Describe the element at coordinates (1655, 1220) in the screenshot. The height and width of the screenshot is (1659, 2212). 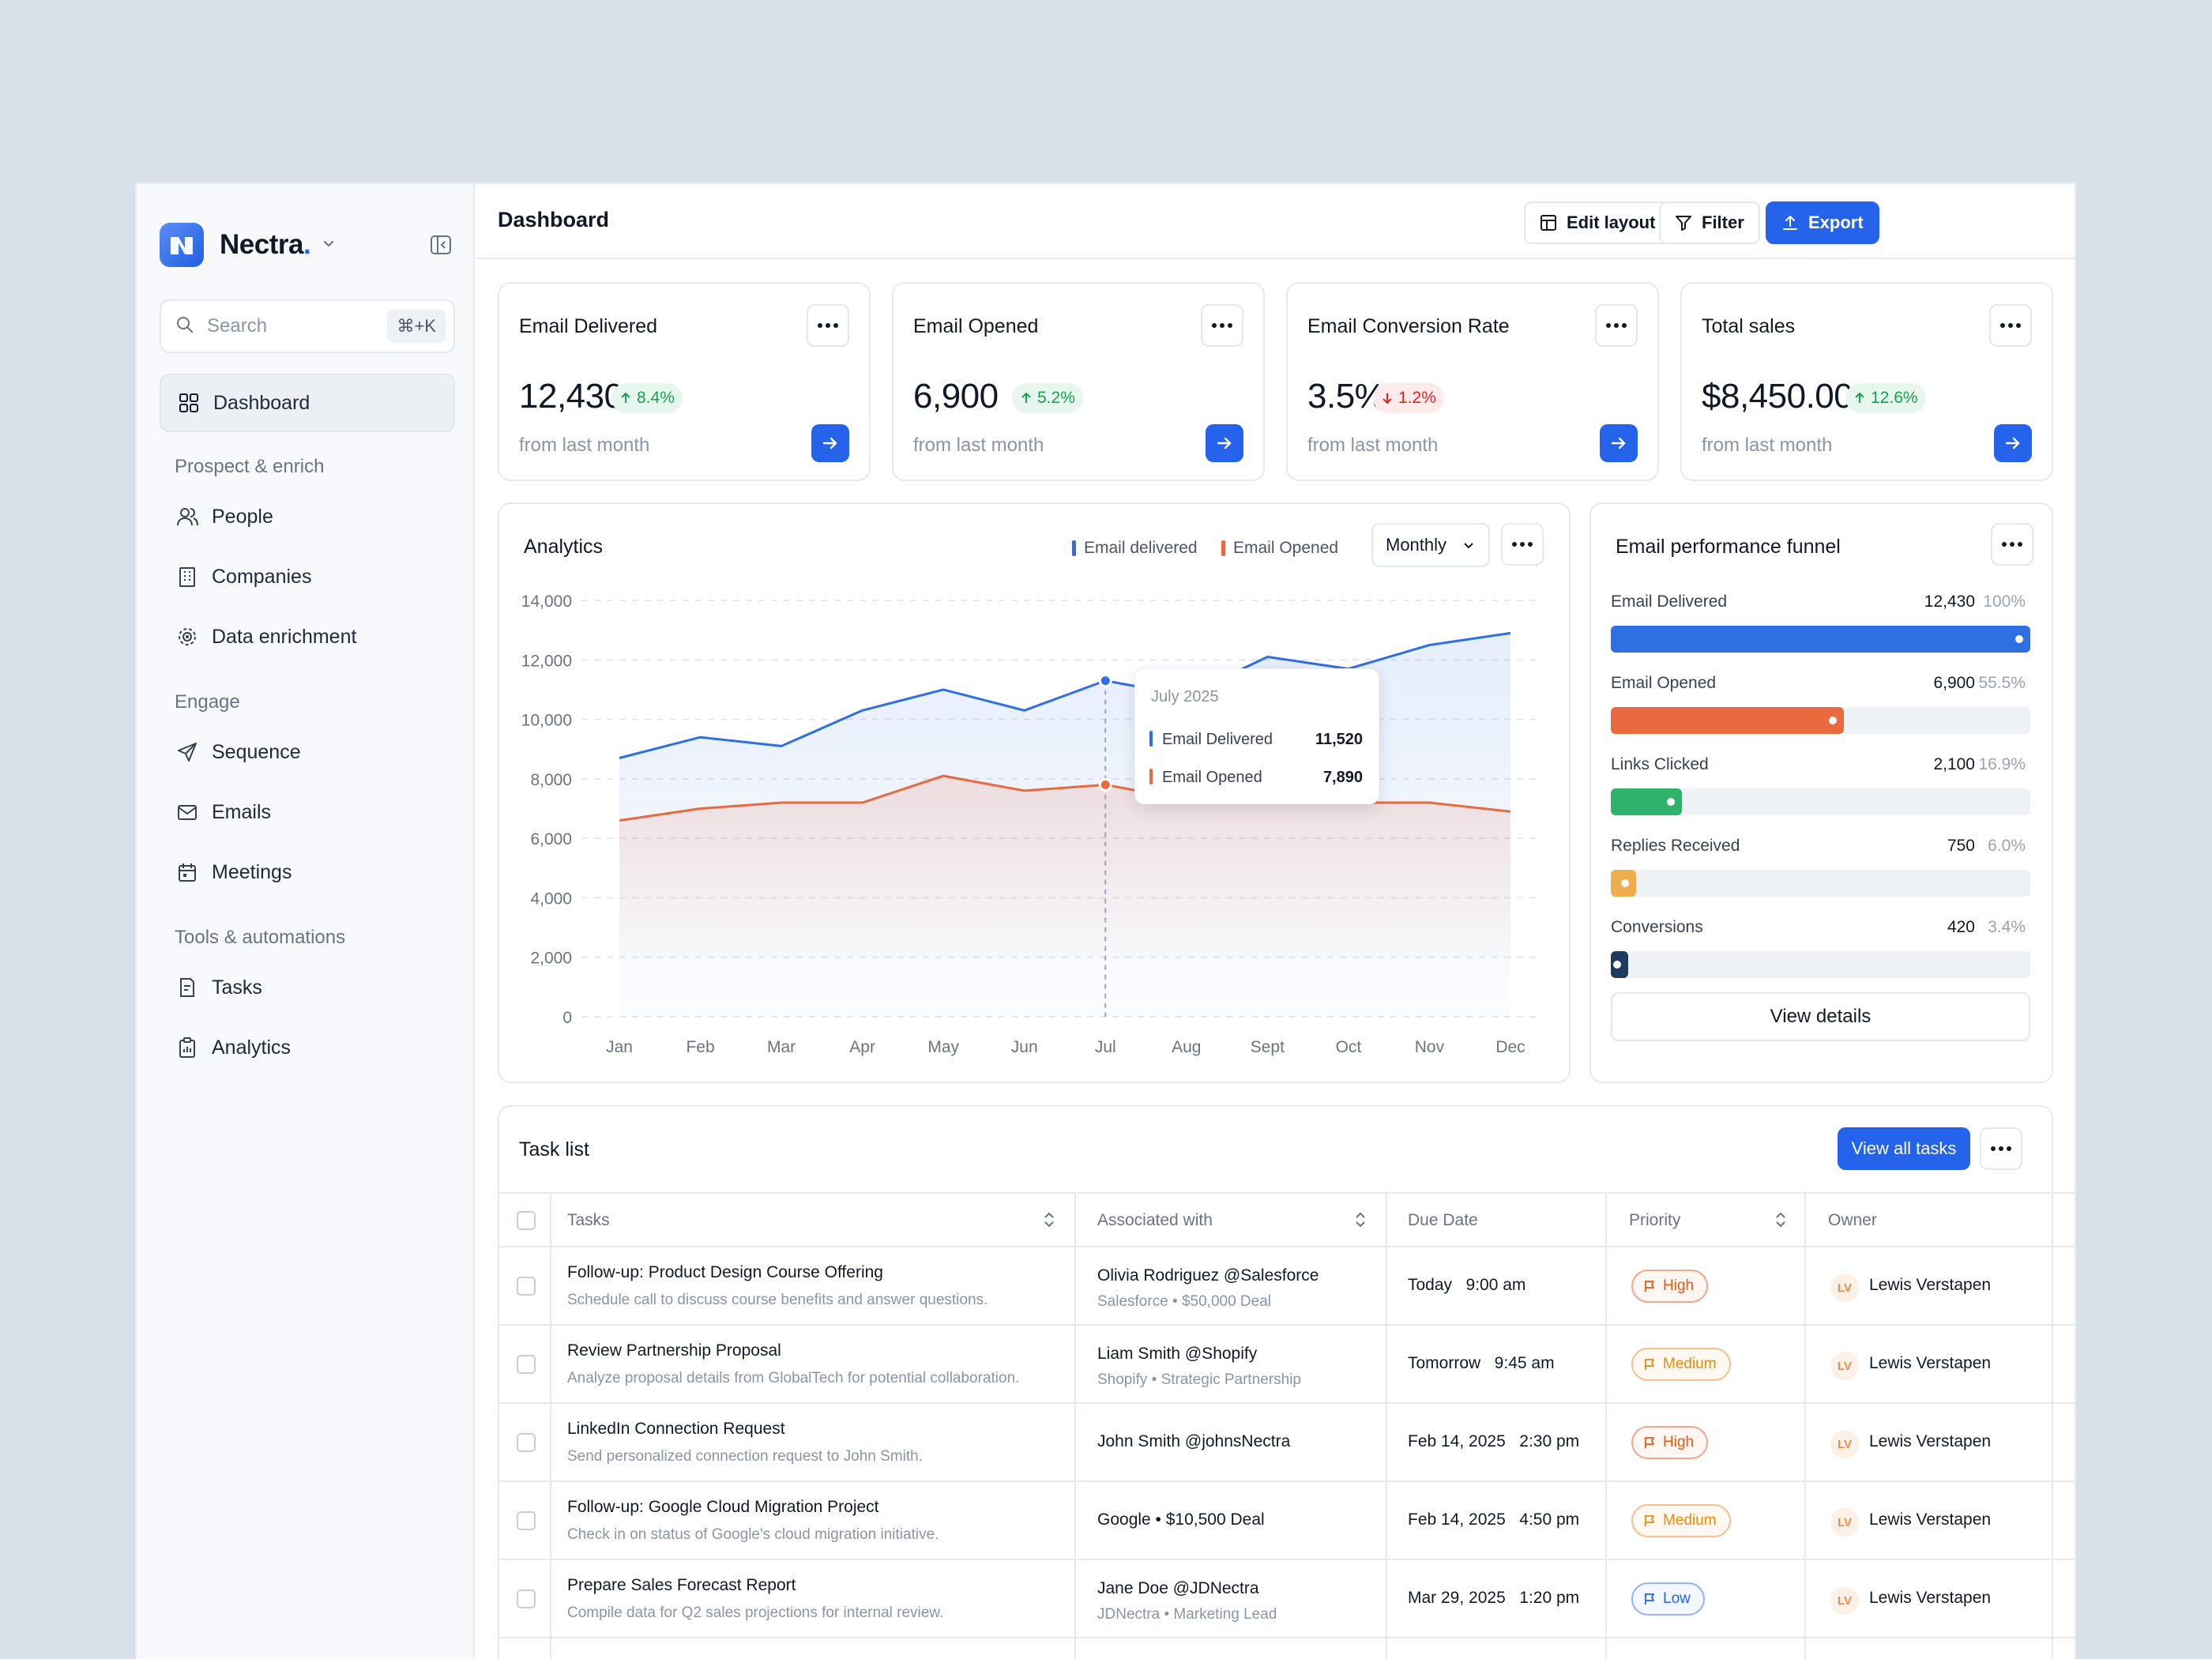
I see `column-header-priority: Priority` at that location.